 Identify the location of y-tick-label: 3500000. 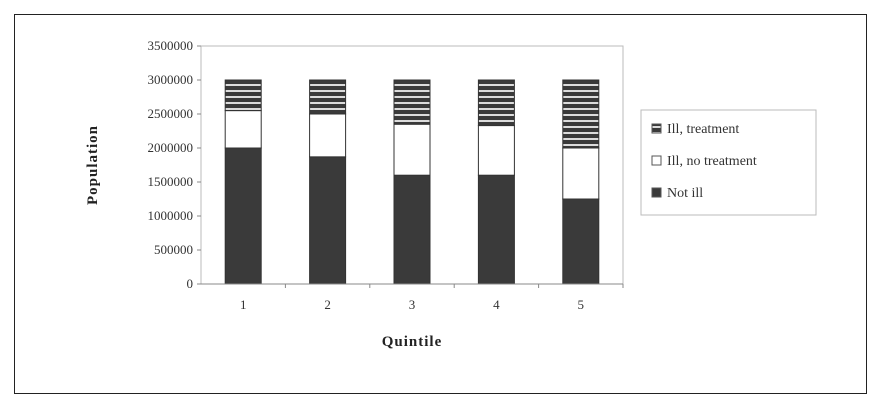
(171, 45).